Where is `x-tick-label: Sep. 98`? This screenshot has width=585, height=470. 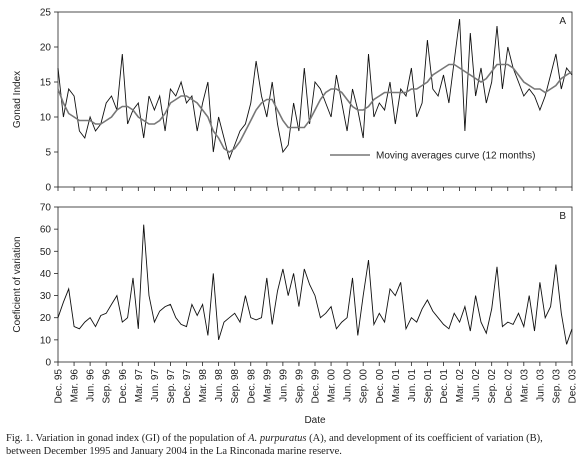 x-tick-label: Sep. 98 is located at coordinates (235, 386).